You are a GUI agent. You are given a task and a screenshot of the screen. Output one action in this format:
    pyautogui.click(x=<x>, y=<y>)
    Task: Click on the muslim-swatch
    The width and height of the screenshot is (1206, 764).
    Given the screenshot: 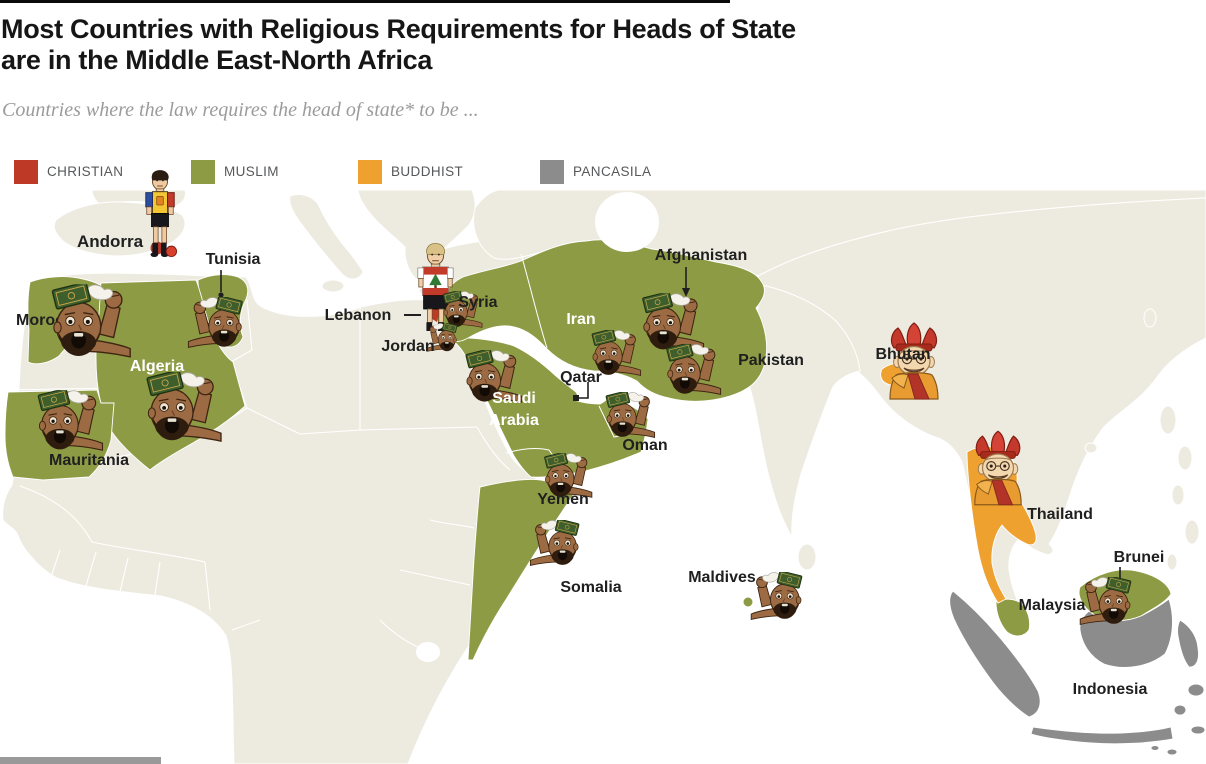 What is the action you would take?
    pyautogui.click(x=203, y=171)
    